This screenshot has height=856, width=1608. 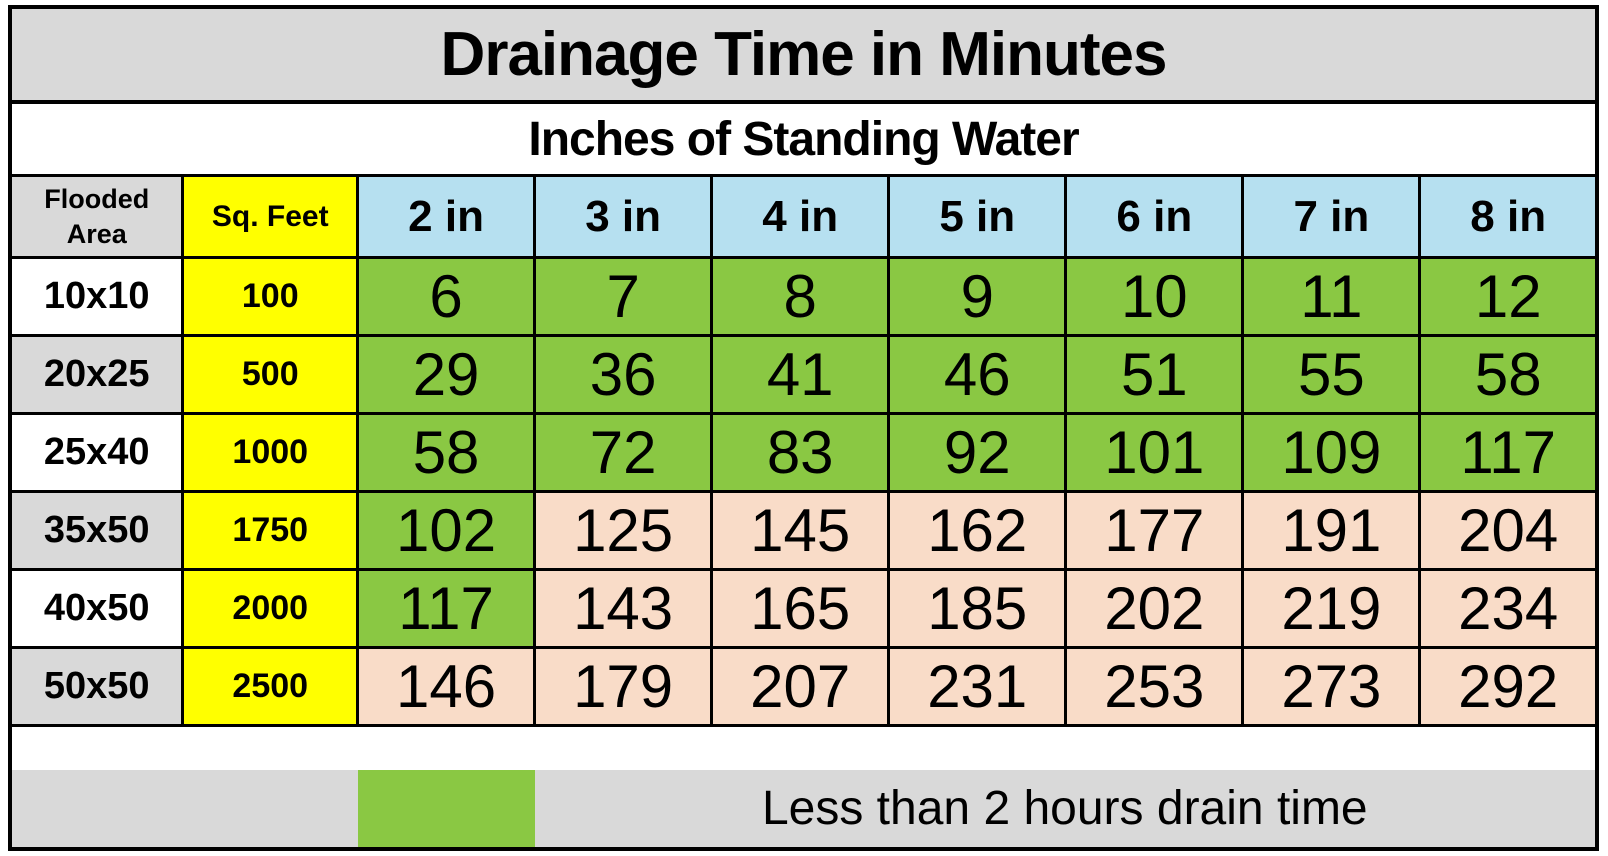 I want to click on minutes-cell: 191, so click(x=1331, y=530).